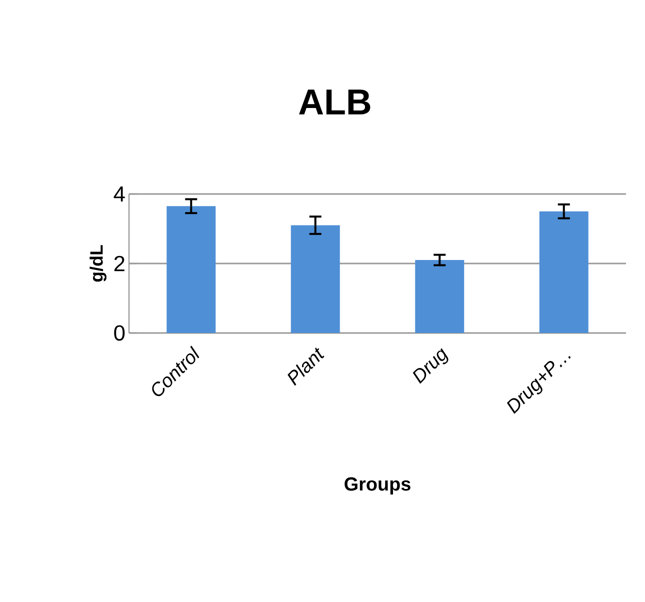  What do you see at coordinates (98, 263) in the screenshot?
I see `y-axis-title: g/dL` at bounding box center [98, 263].